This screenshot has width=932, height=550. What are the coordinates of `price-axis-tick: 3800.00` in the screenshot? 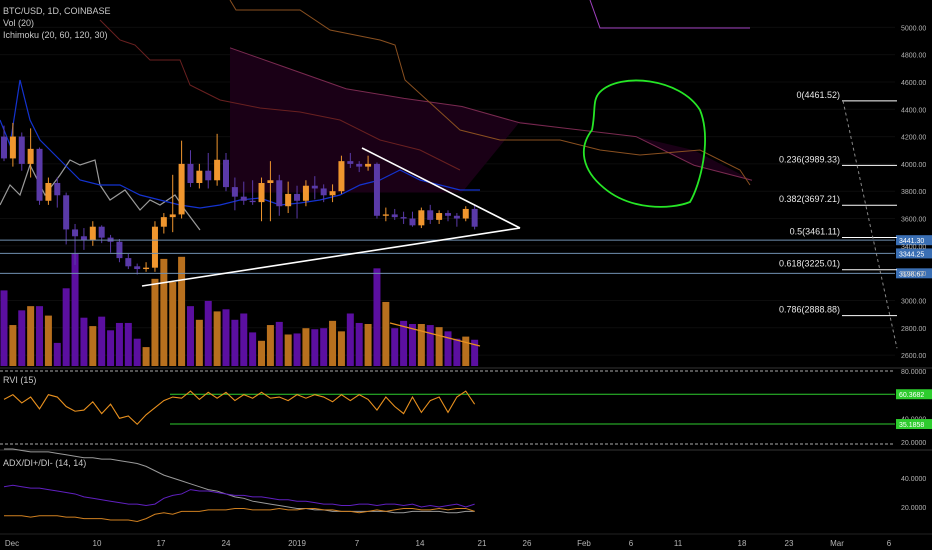 It's located at (913, 192).